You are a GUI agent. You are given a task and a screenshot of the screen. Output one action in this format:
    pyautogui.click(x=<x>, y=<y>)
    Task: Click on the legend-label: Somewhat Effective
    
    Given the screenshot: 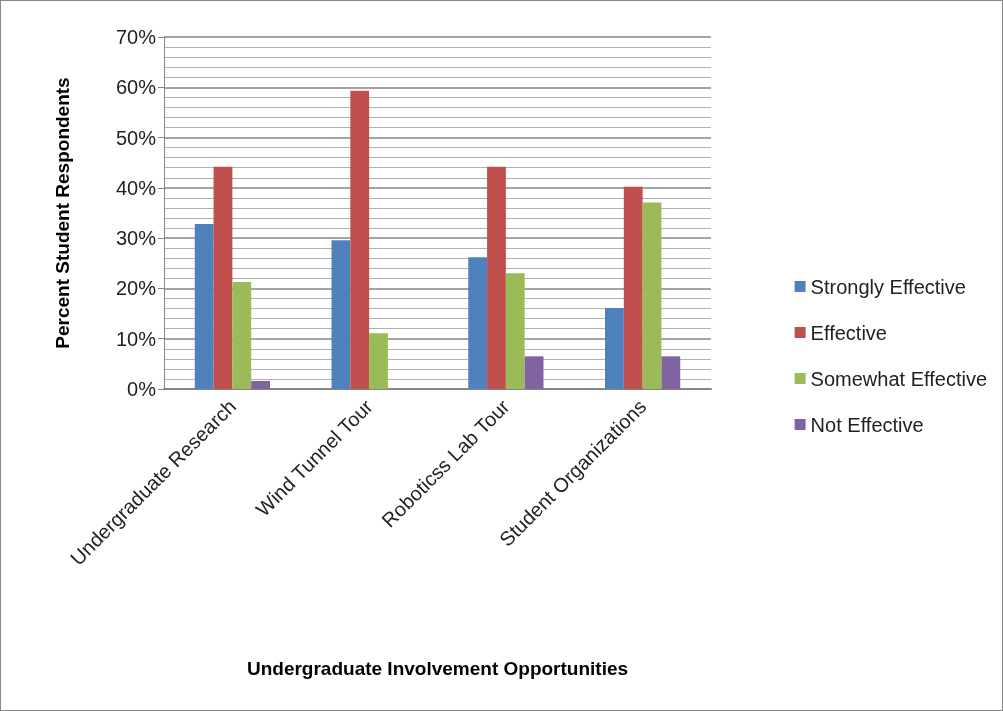 What is the action you would take?
    pyautogui.click(x=898, y=378)
    